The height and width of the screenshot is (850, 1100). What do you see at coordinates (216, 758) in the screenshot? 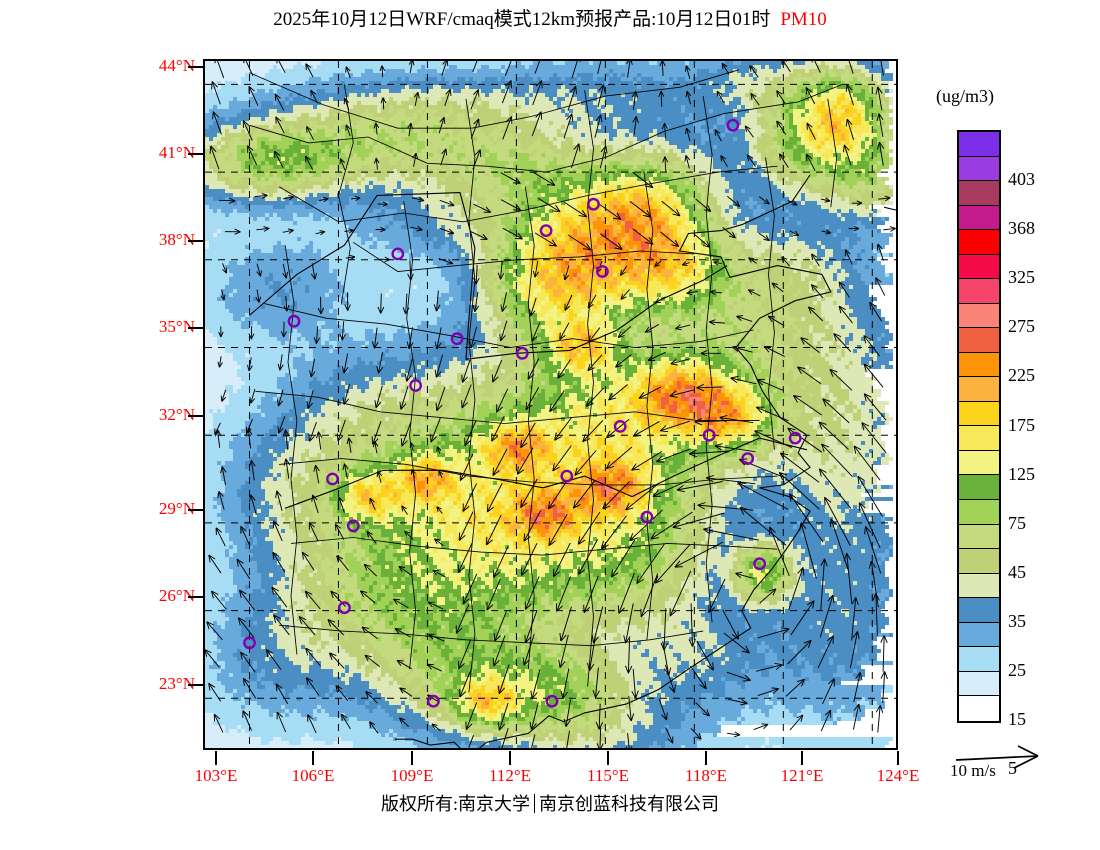
I see `lon-tick-mark` at bounding box center [216, 758].